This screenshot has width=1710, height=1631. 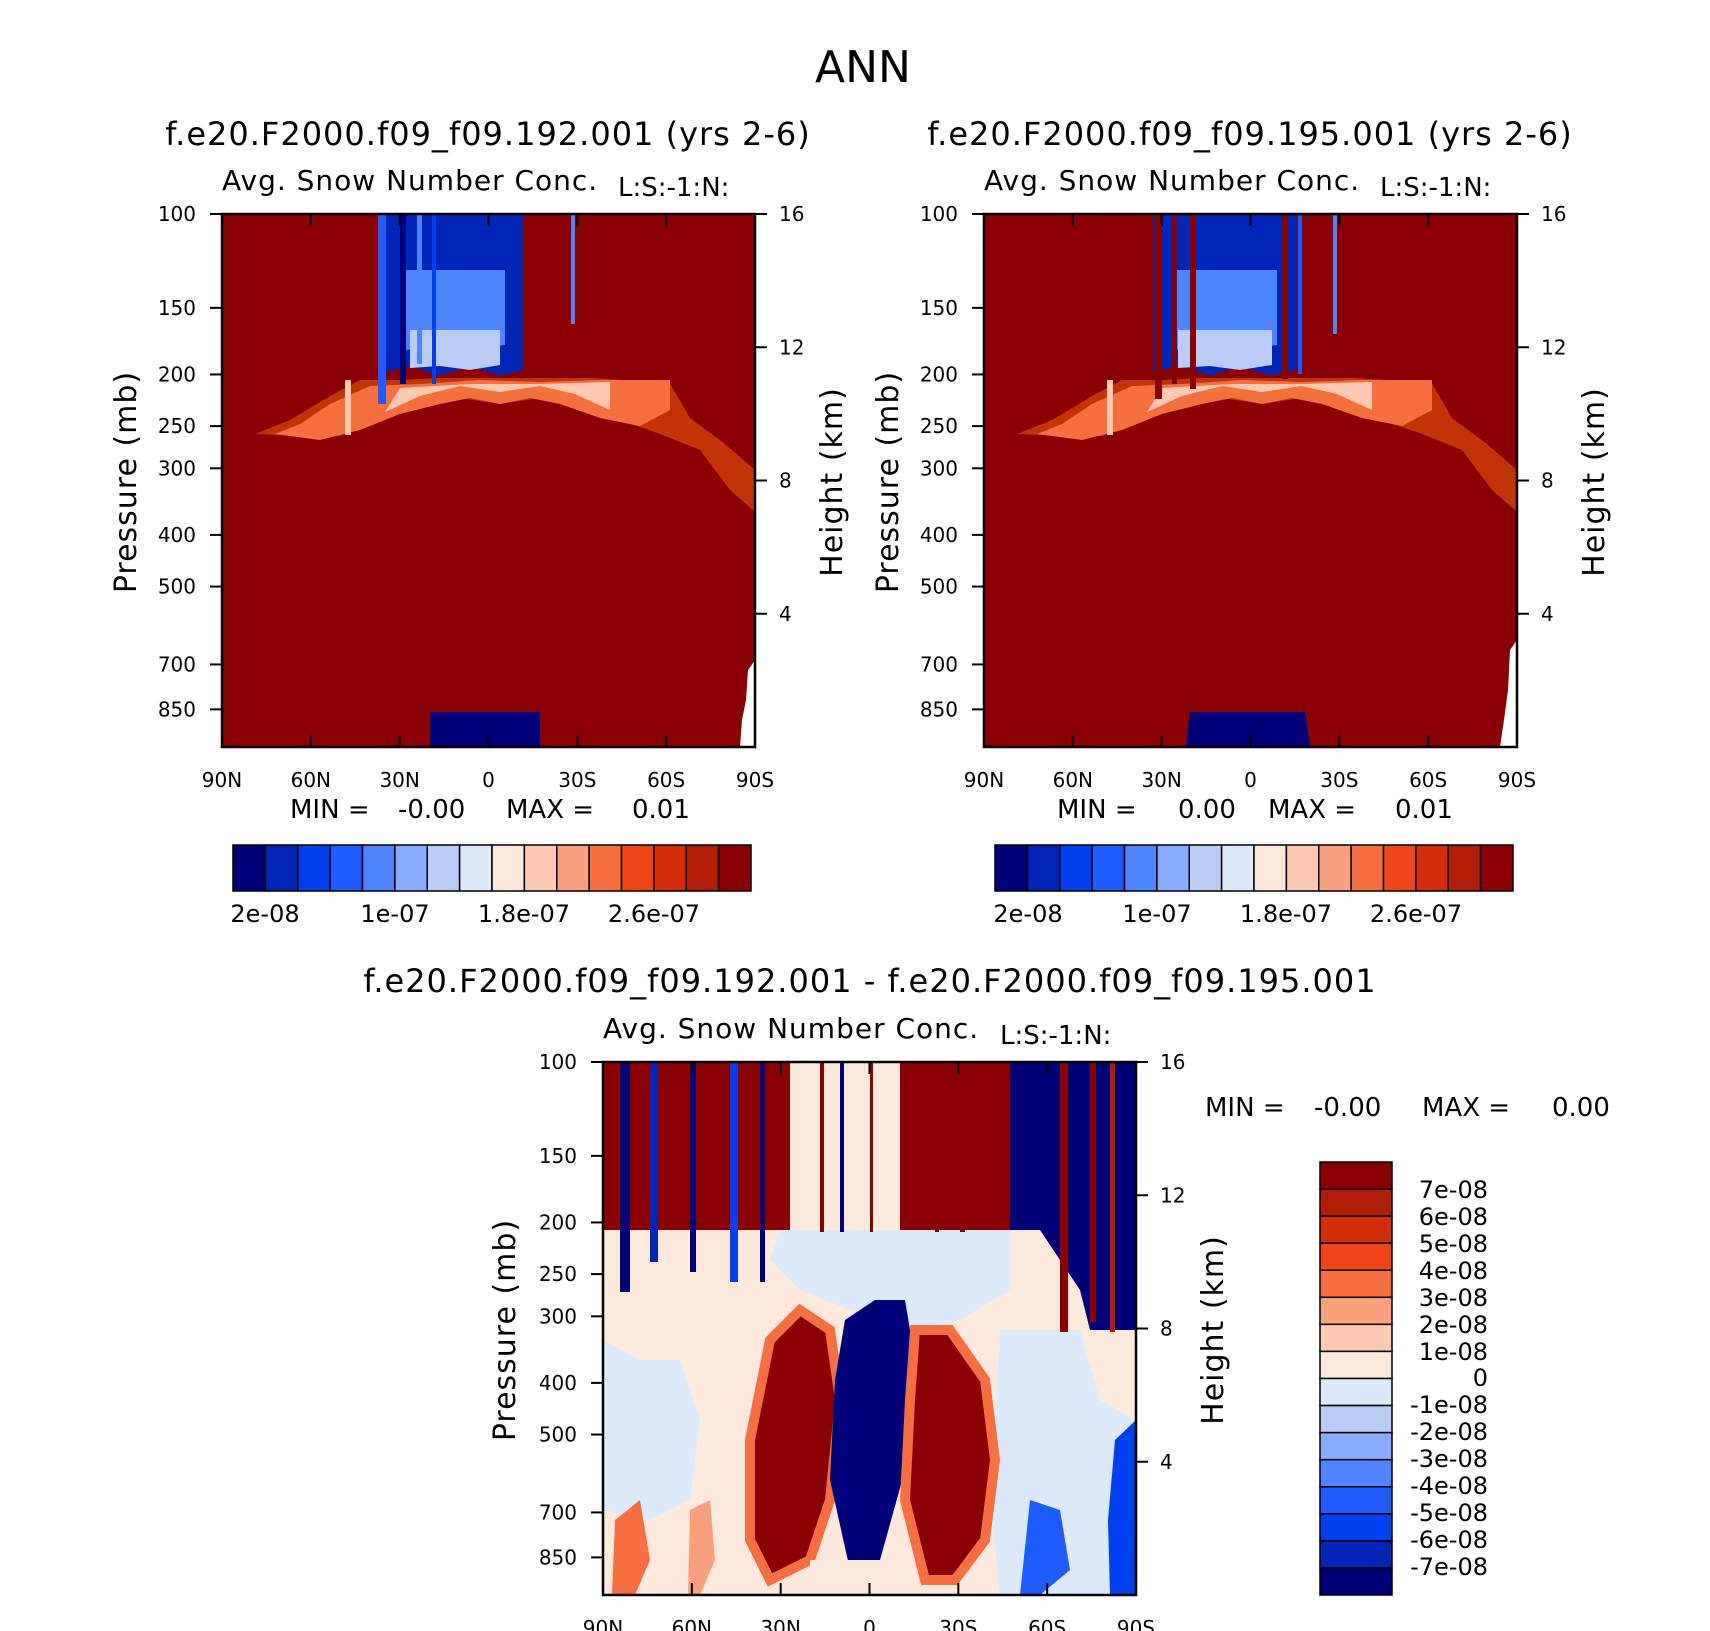 What do you see at coordinates (431, 810) in the screenshot?
I see `panel-1-min-value: -0.00` at bounding box center [431, 810].